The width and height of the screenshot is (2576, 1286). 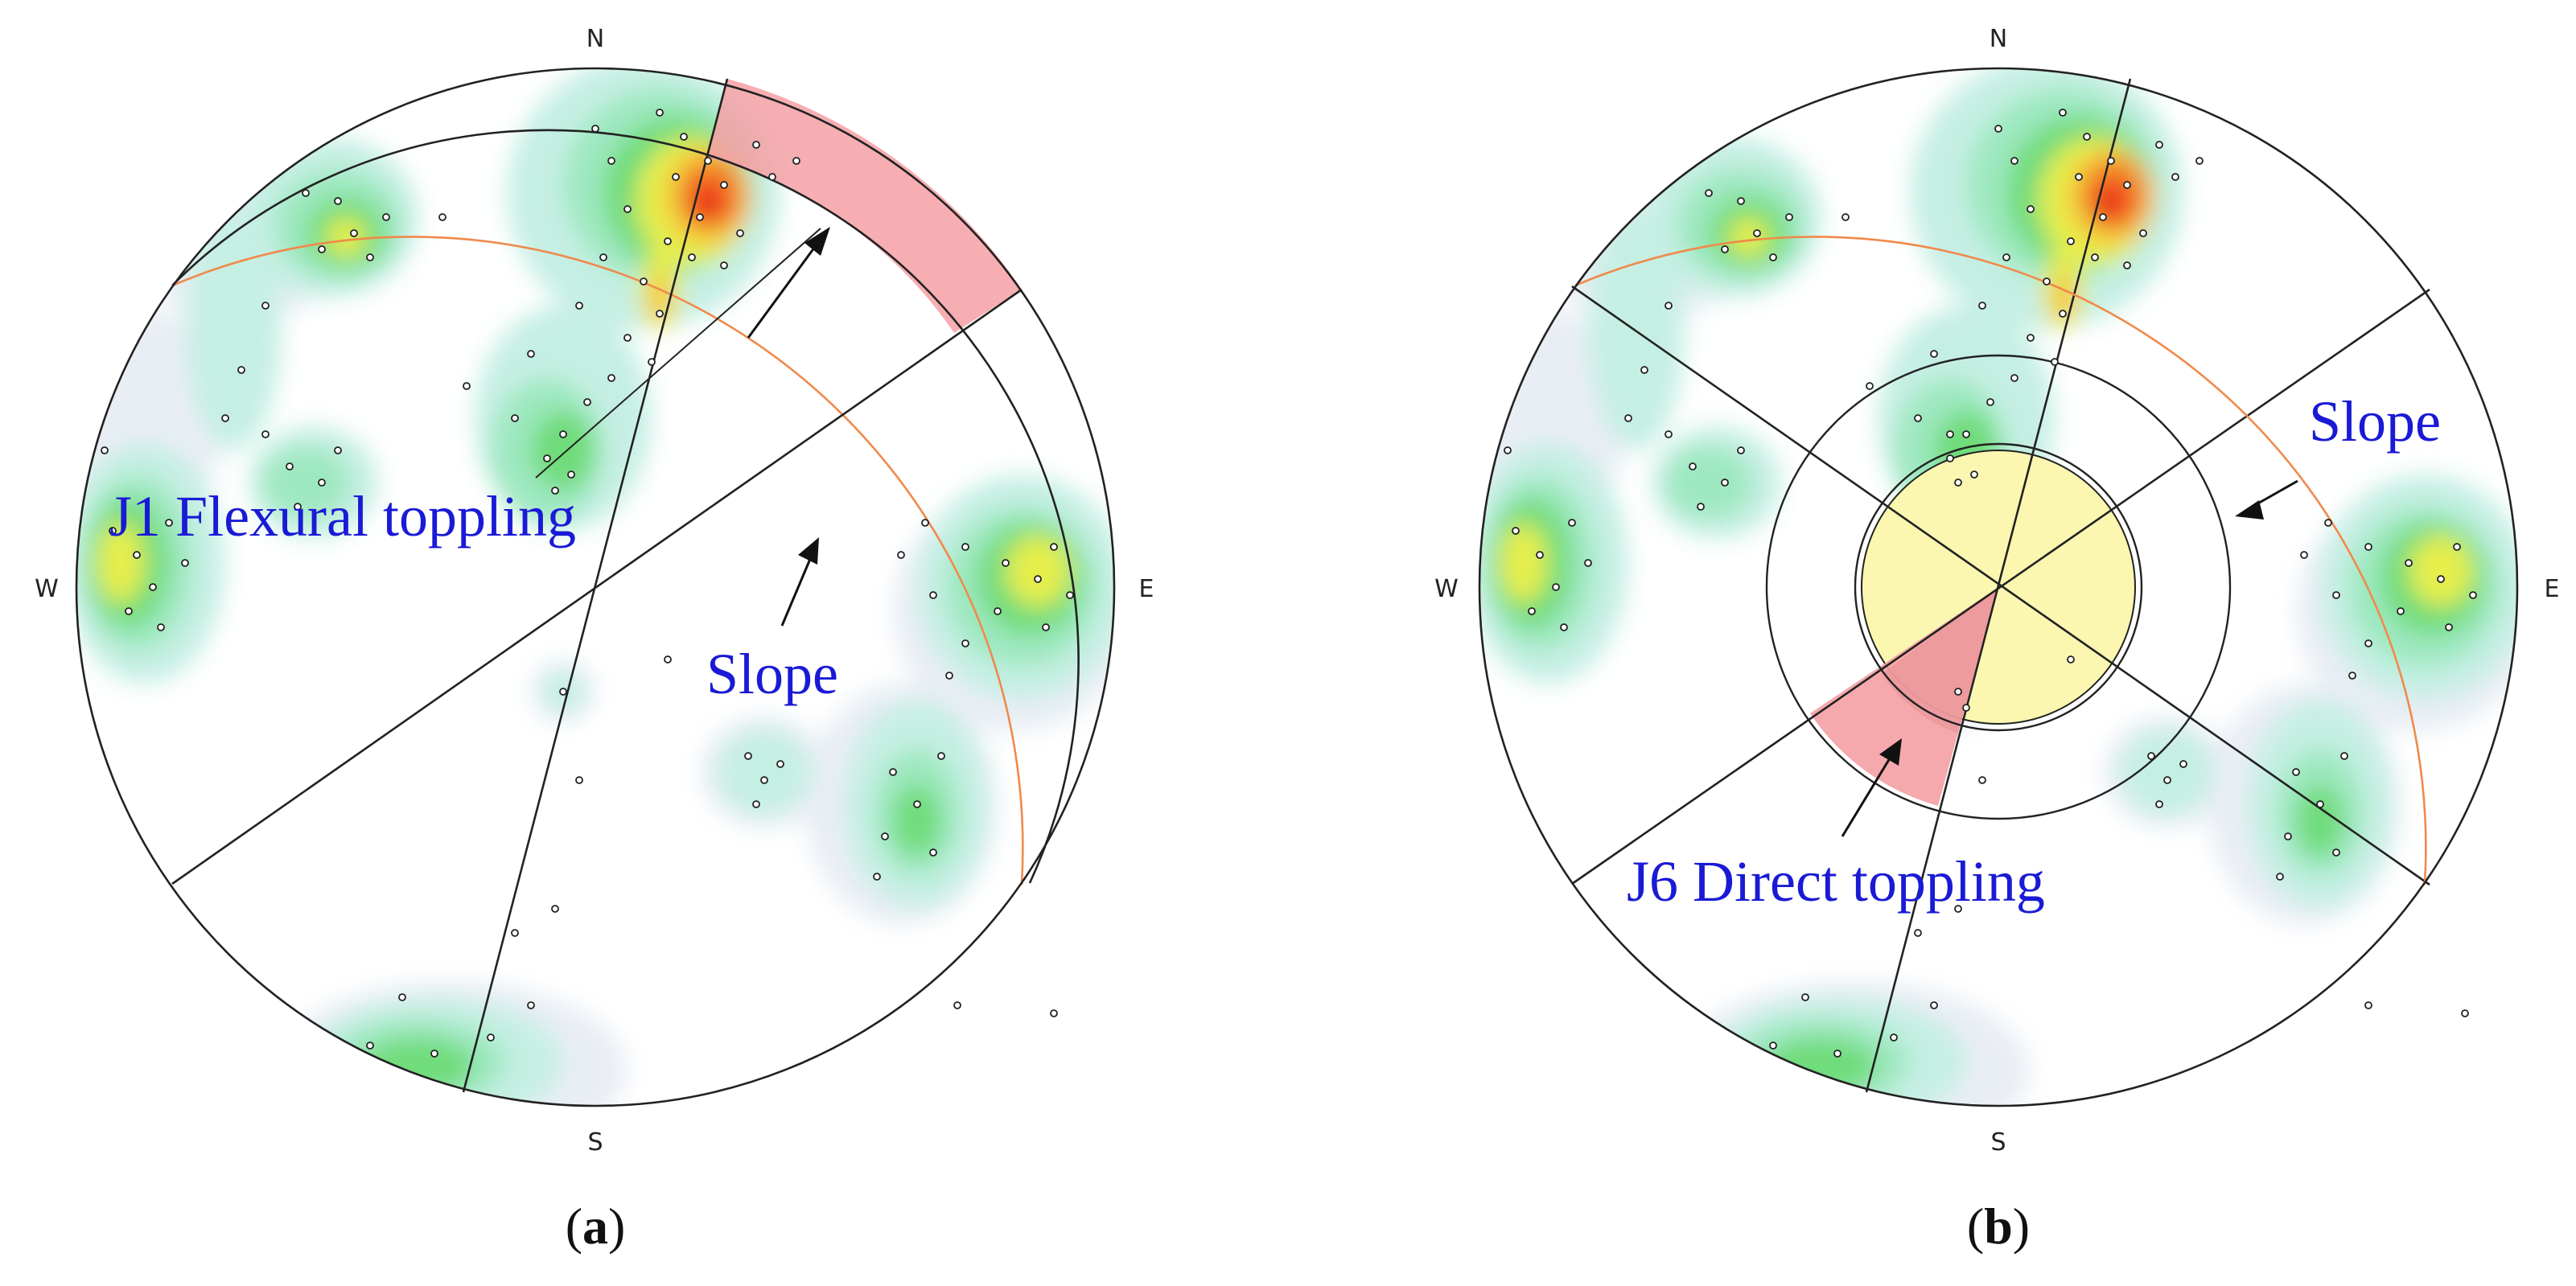 What do you see at coordinates (2266, 499) in the screenshot?
I see `panel-b-arrow-slope` at bounding box center [2266, 499].